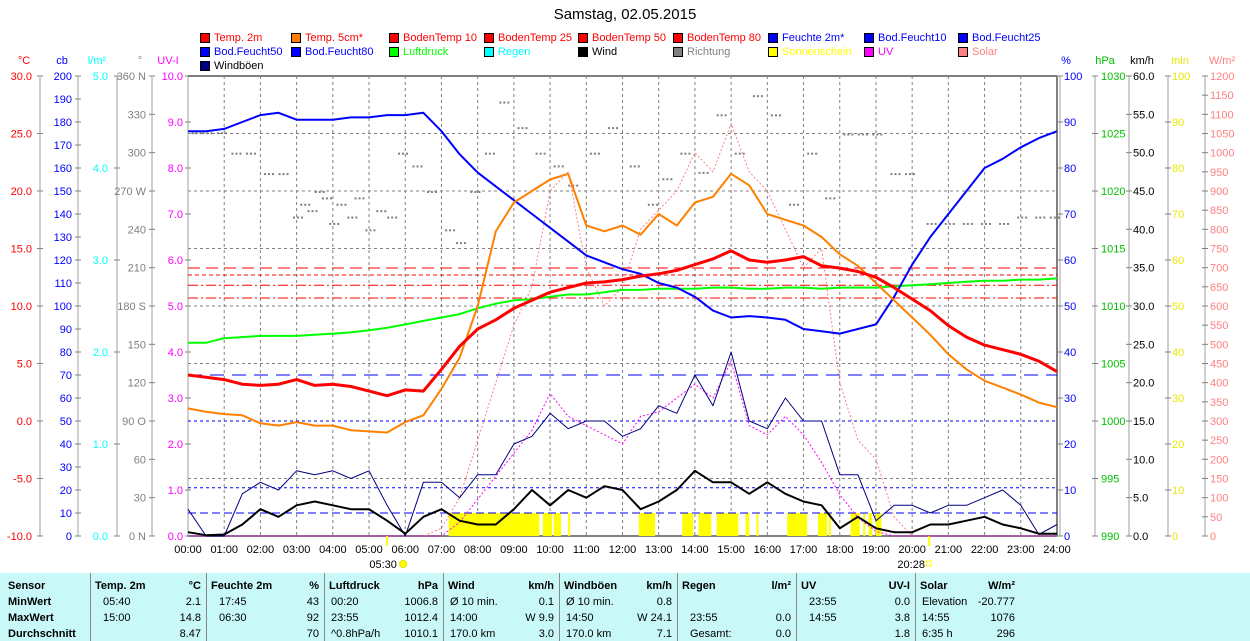 Image resolution: width=1250 pixels, height=641 pixels. I want to click on axis-label-rain: 4.0, so click(100, 169).